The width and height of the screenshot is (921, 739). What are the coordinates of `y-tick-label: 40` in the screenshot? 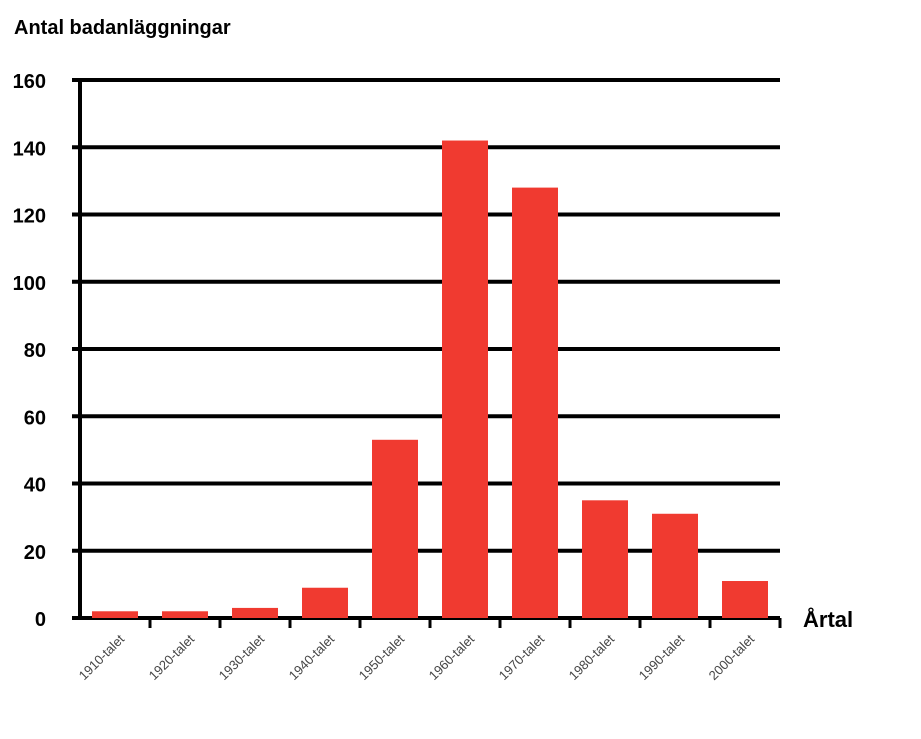 It's located at (35, 486).